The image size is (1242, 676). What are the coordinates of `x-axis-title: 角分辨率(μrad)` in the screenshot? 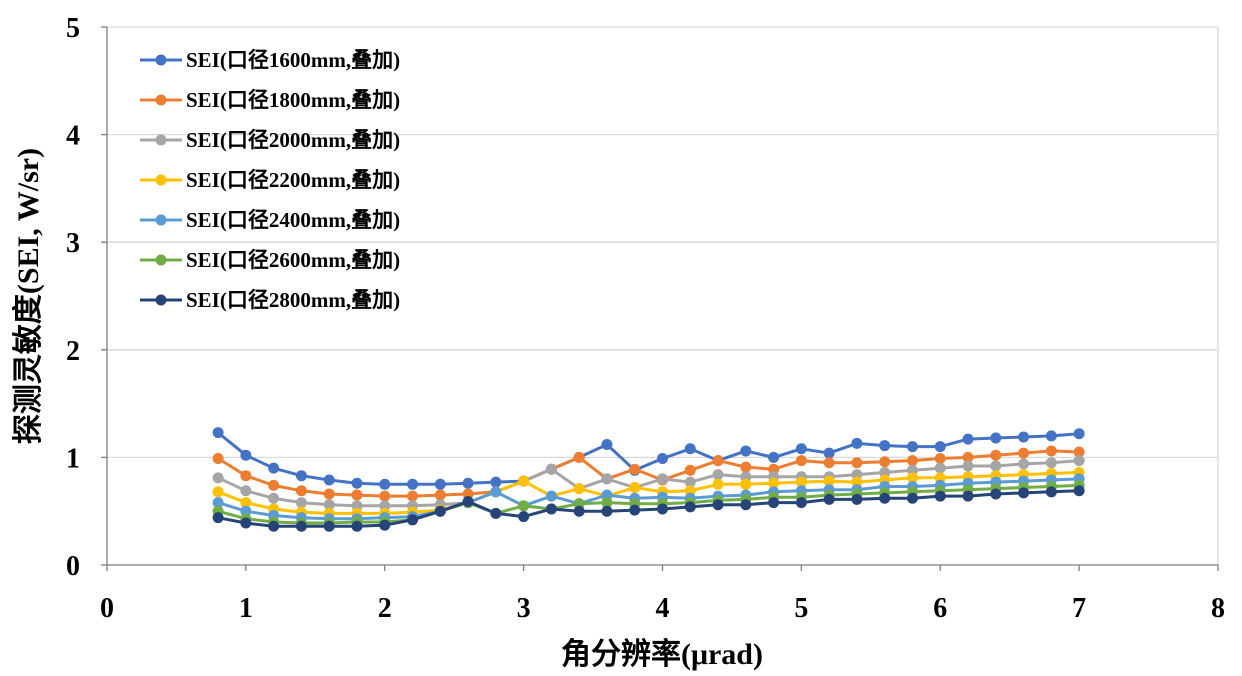 It's located at (662, 654).